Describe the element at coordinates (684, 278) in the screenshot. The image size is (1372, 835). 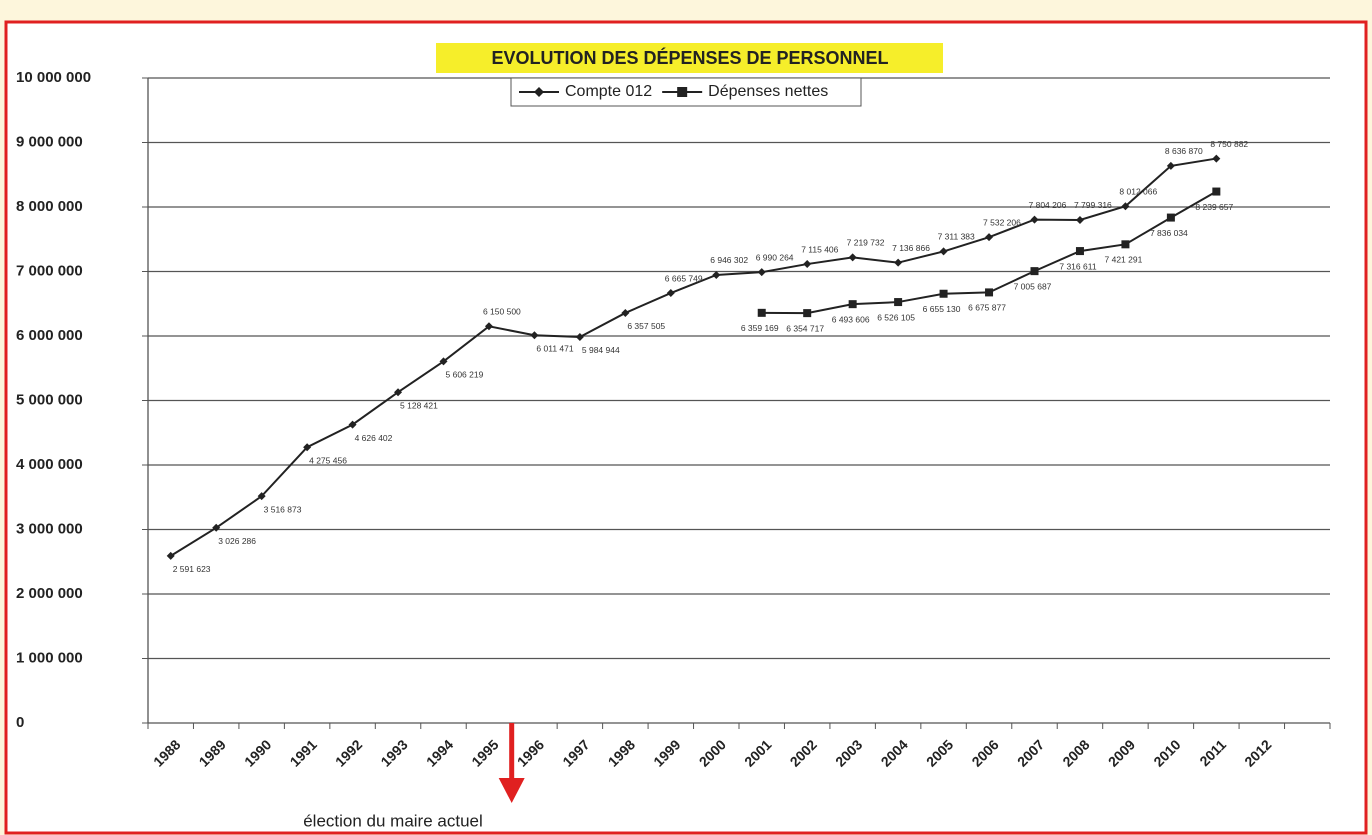
I see `value-label: 6 665 749` at that location.